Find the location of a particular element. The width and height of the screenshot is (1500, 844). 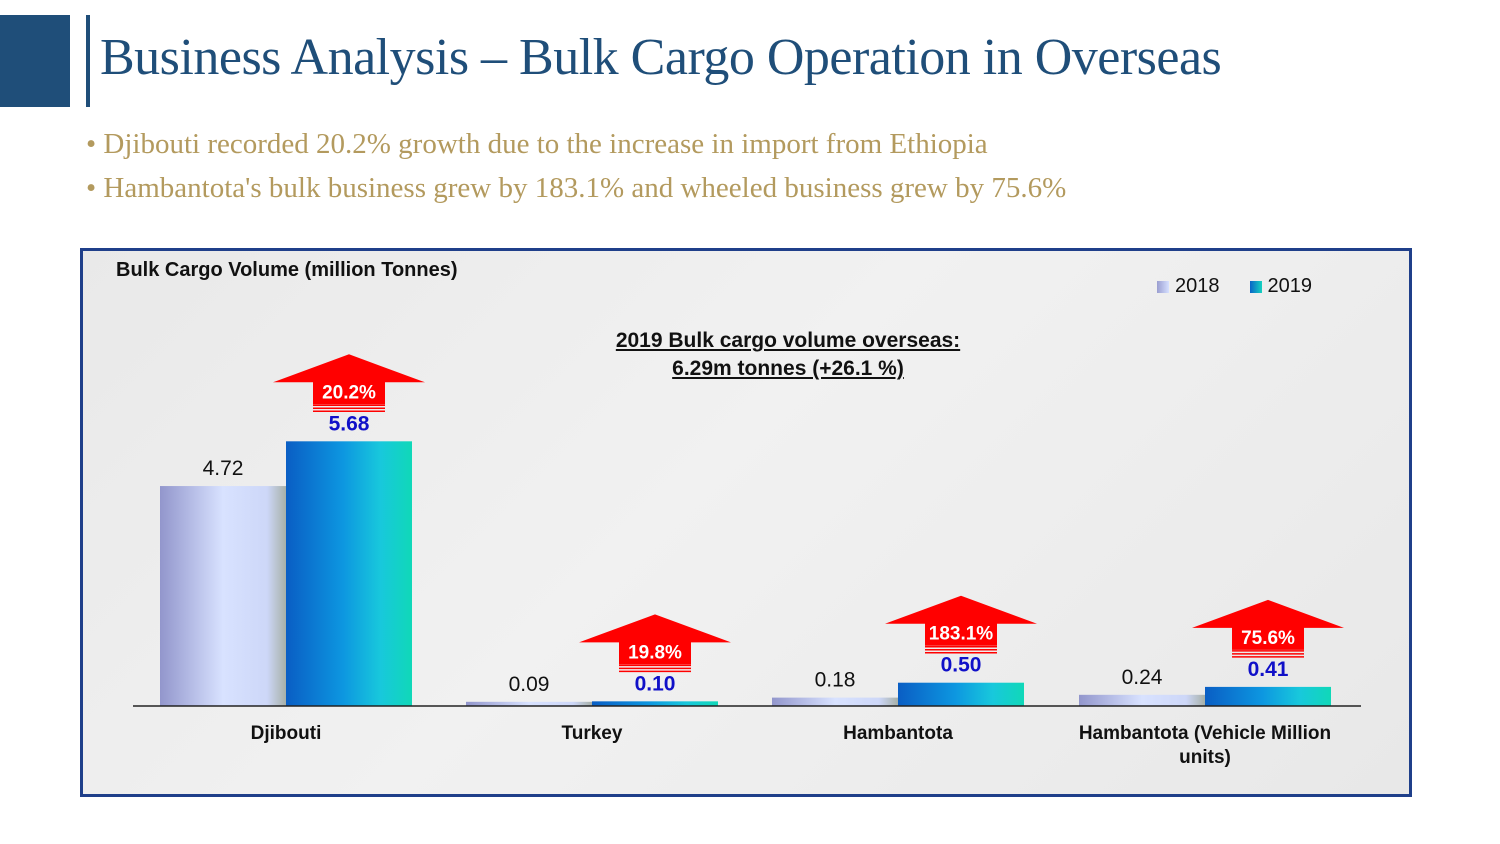

category-label-hambantota: Hambantota is located at coordinates (898, 733).